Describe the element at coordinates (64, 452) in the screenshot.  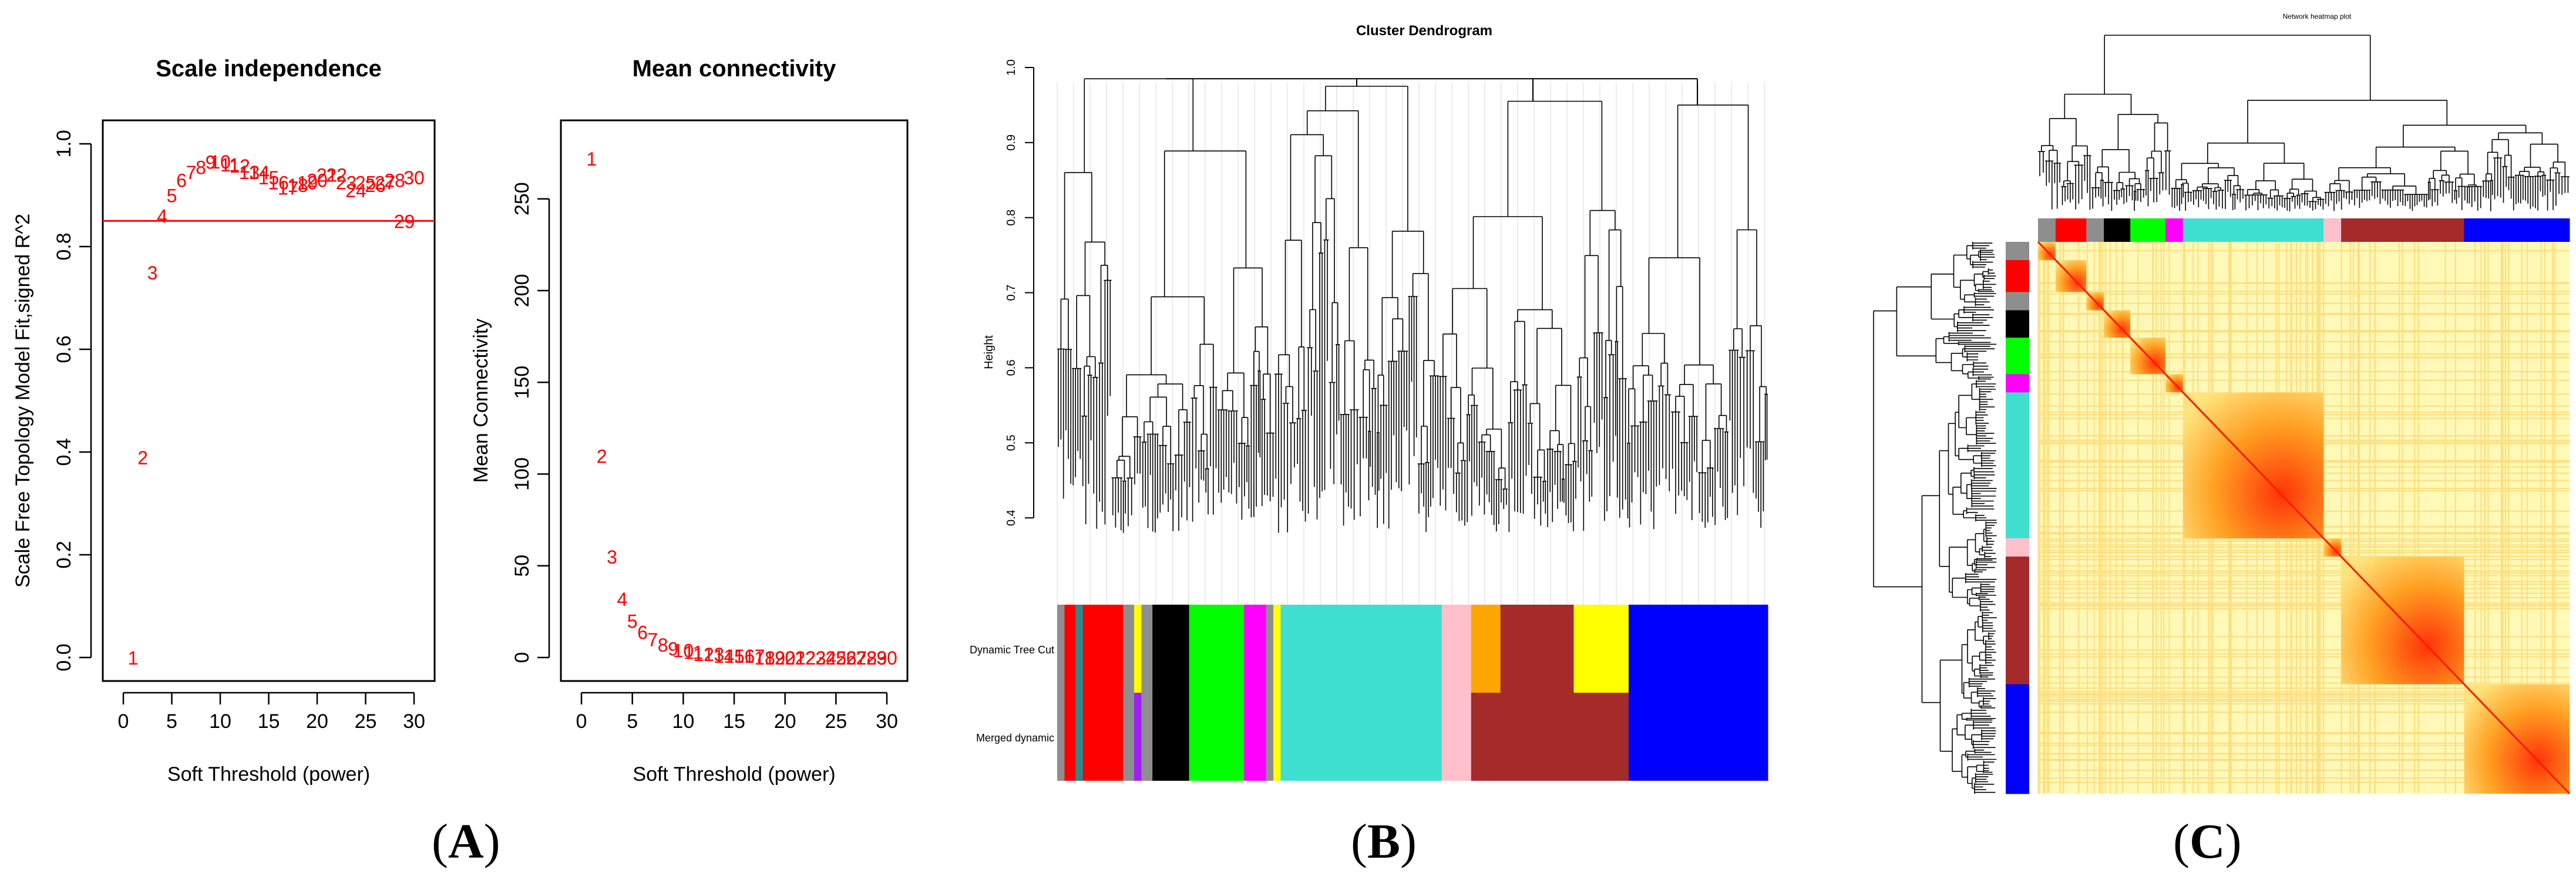
I see `y-tick-label: 0.4` at that location.